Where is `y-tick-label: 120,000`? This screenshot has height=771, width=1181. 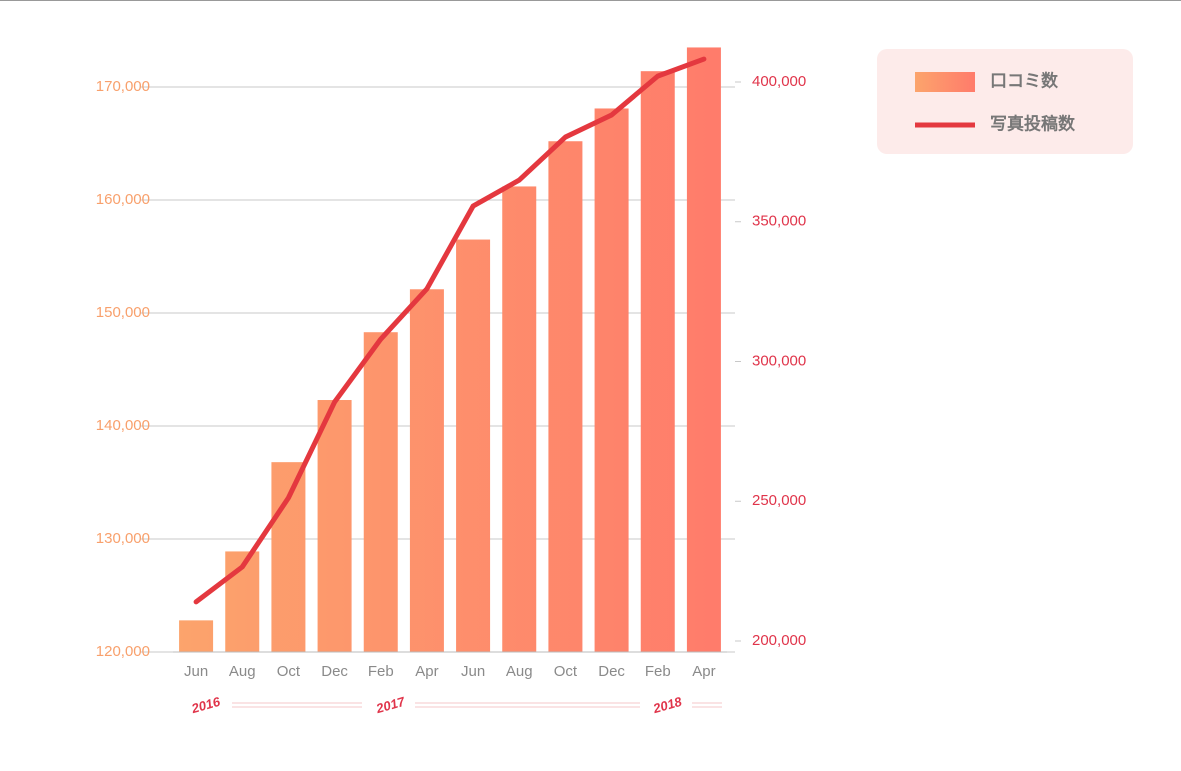 y-tick-label: 120,000 is located at coordinates (123, 651).